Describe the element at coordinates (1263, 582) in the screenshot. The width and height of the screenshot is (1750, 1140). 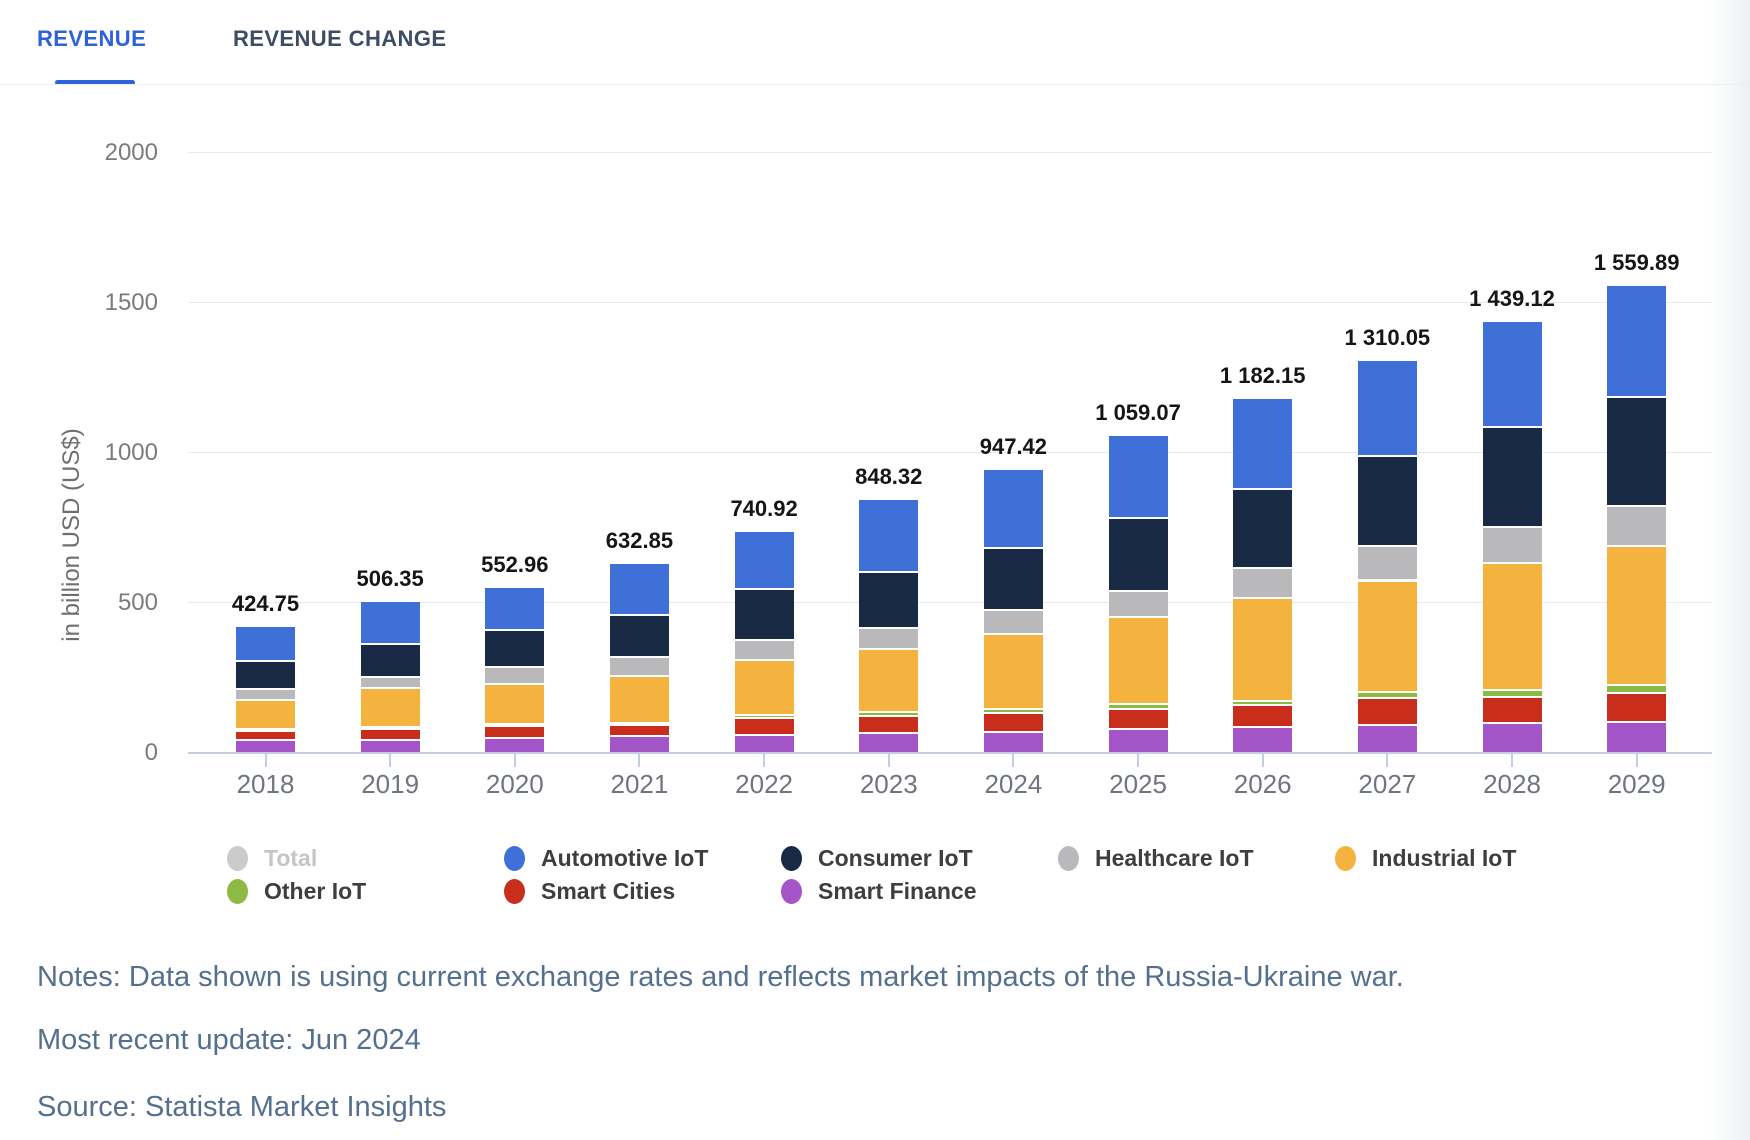
I see `bar-segment-2026-healthcare-iot` at that location.